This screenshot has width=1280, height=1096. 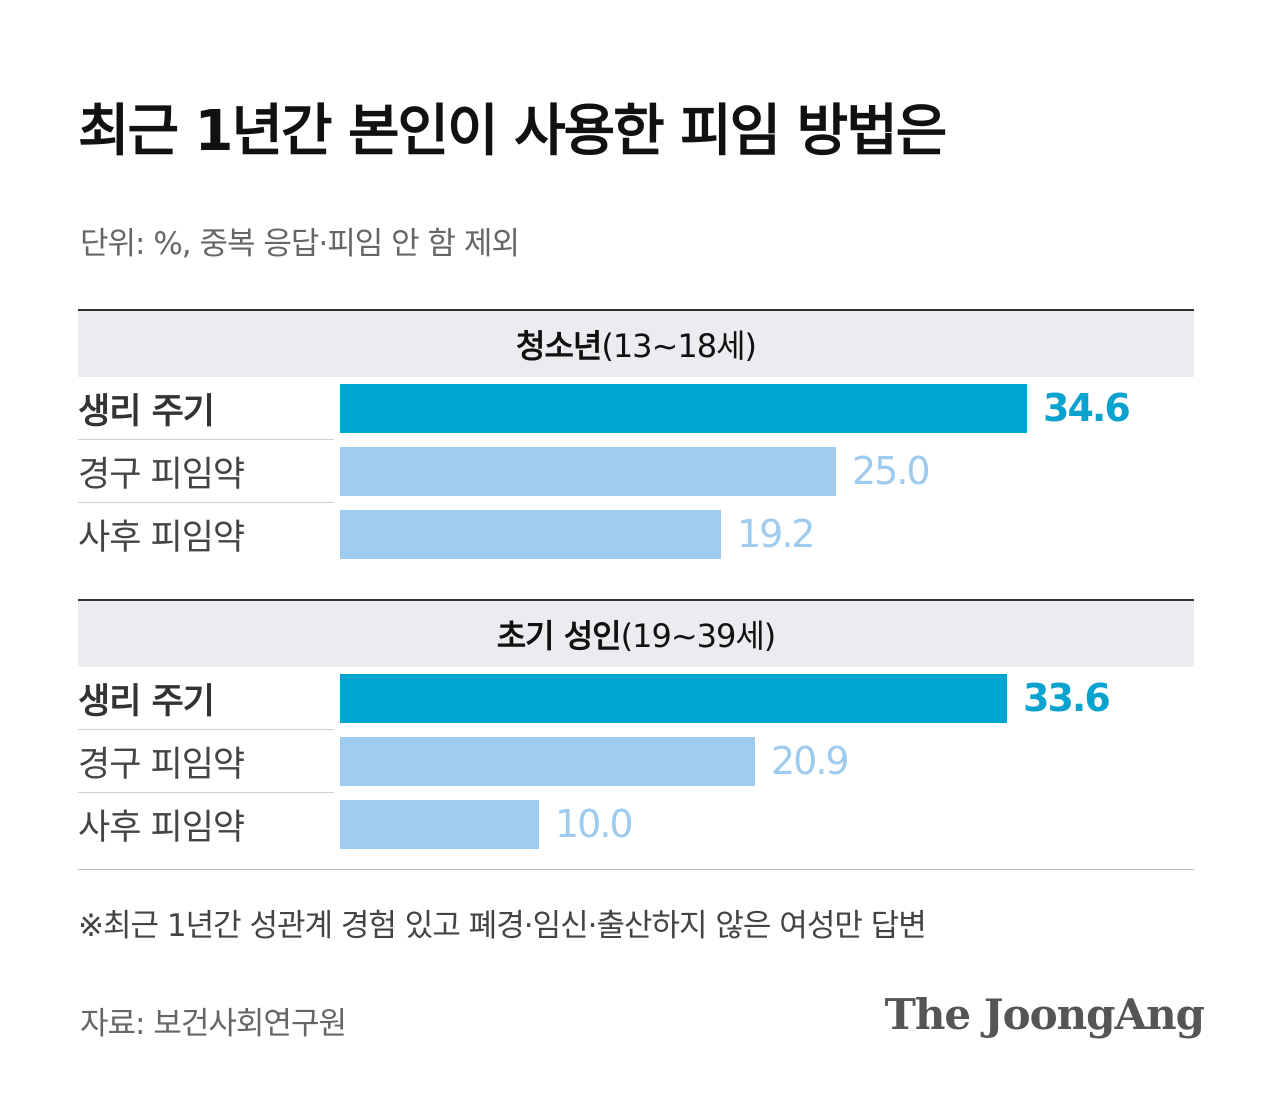 I want to click on bar-row: 경구 피임약 25.0, so click(x=636, y=471).